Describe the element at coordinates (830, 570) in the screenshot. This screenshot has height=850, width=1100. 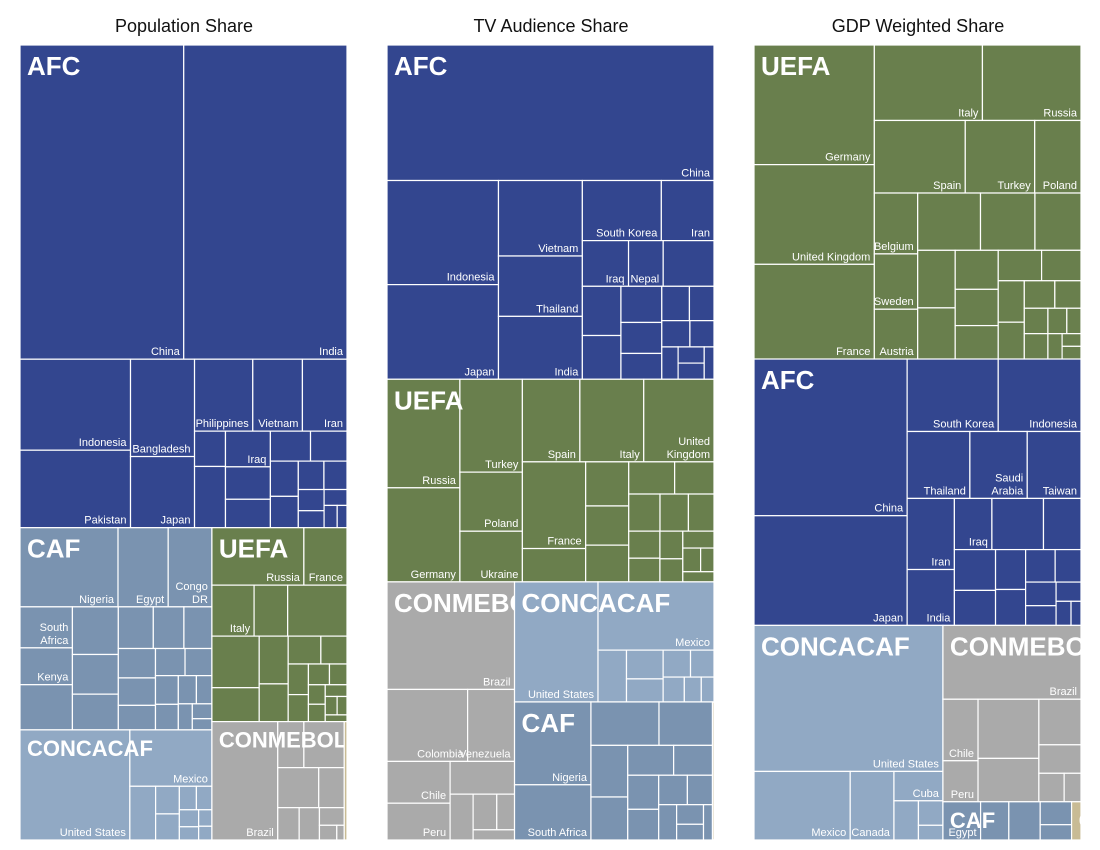
I see `tile-japan` at that location.